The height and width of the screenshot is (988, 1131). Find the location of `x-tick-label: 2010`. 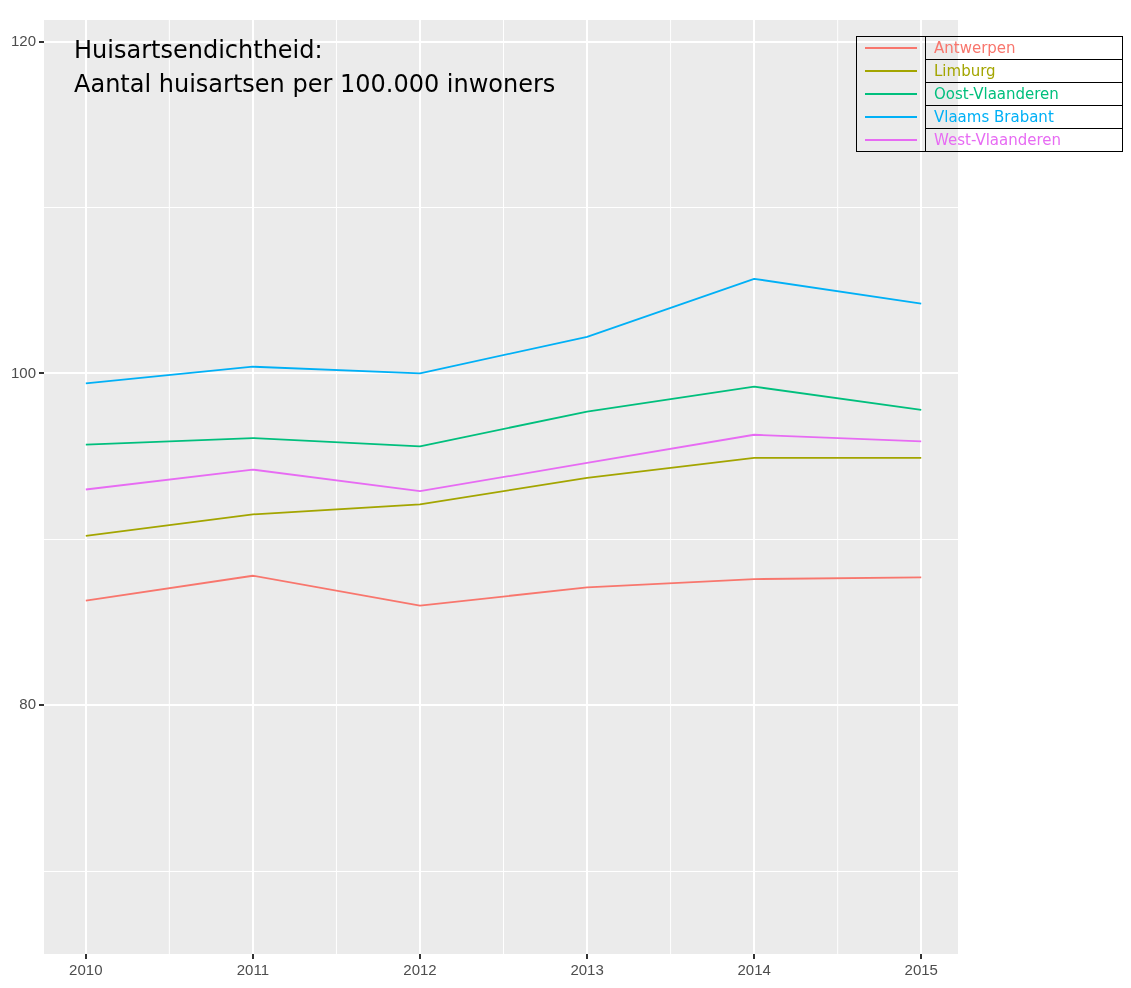

x-tick-label: 2010 is located at coordinates (86, 970).